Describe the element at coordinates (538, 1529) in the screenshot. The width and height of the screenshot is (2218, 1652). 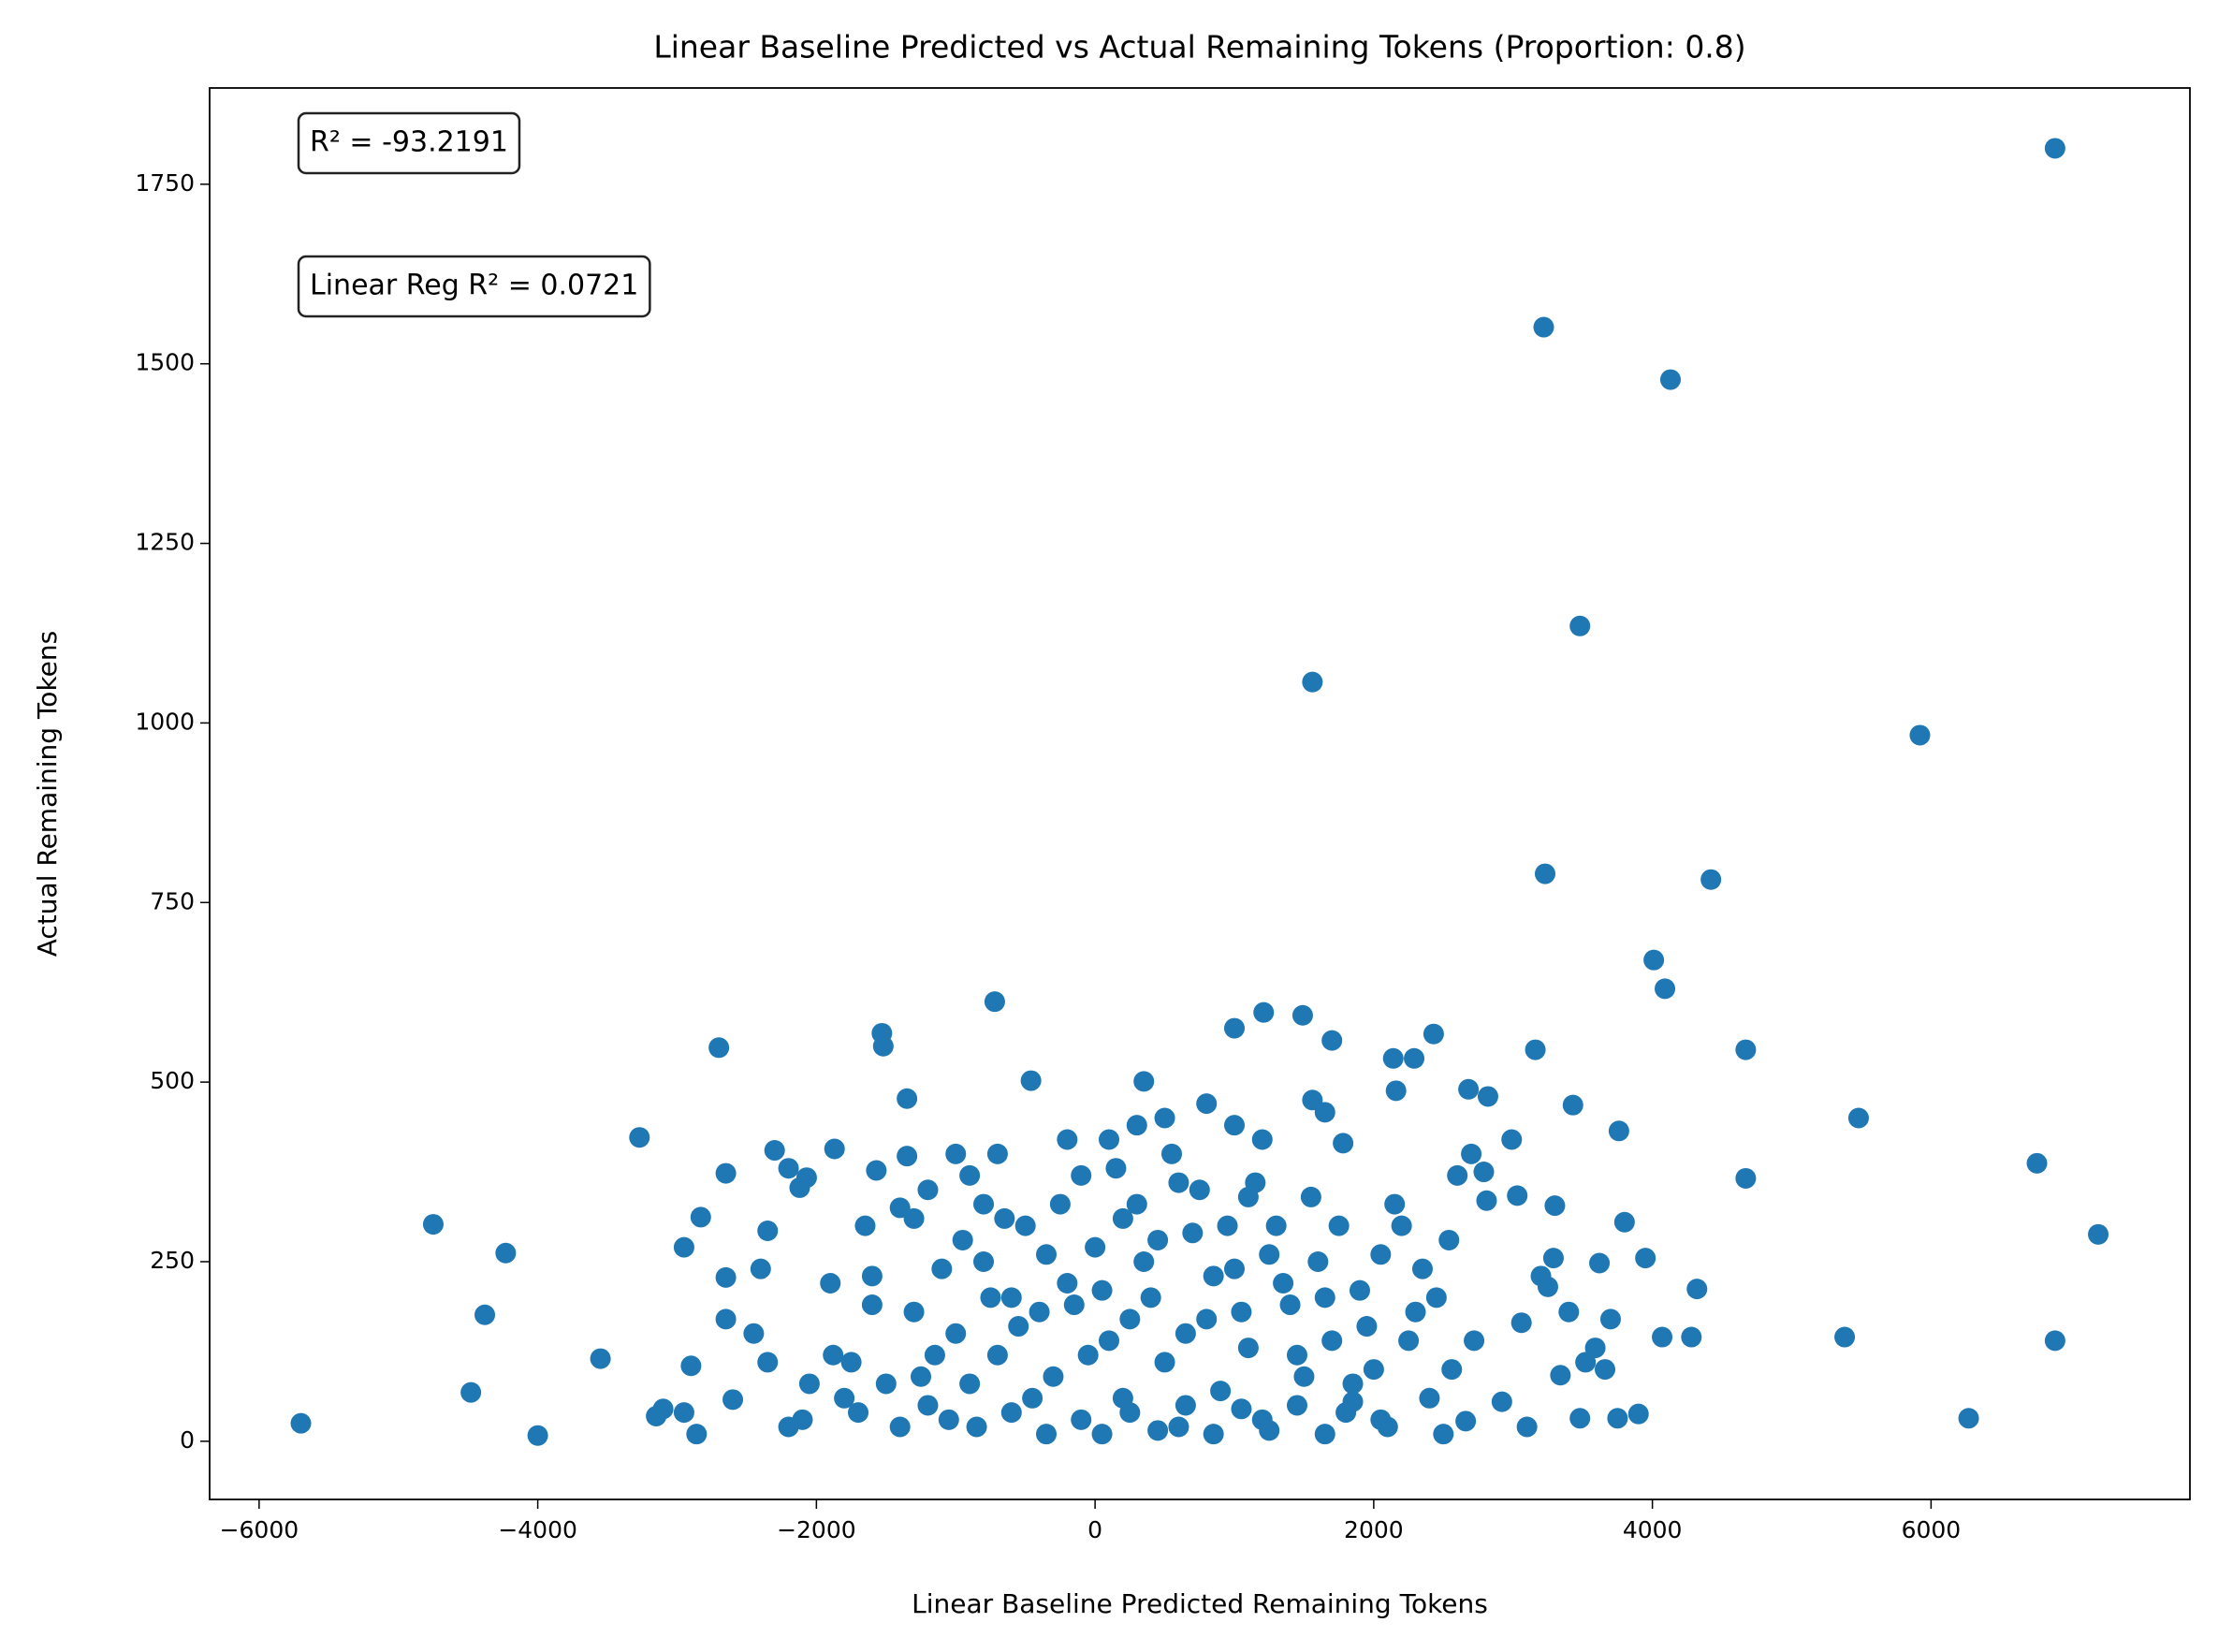
I see `x-tick-label: −4000` at that location.